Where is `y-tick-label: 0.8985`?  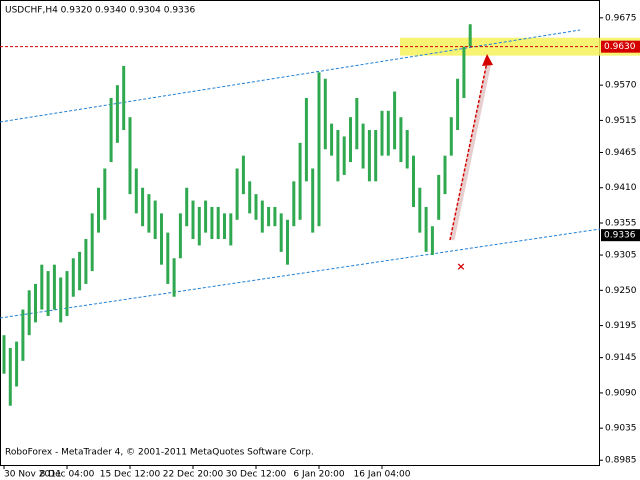
y-tick-label: 0.8985 is located at coordinates (621, 461).